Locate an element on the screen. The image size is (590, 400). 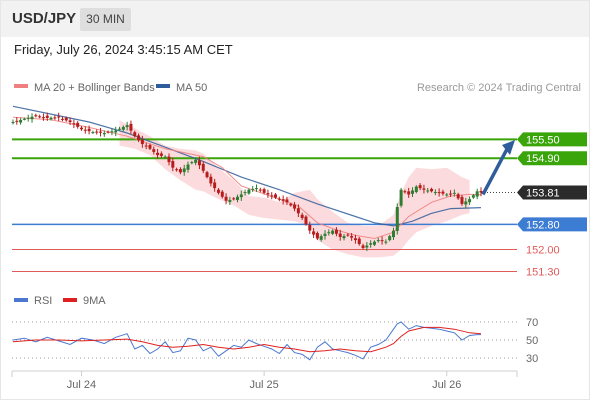
ma20-legend-label: MA 20 + Bollinger Bands is located at coordinates (94, 88).